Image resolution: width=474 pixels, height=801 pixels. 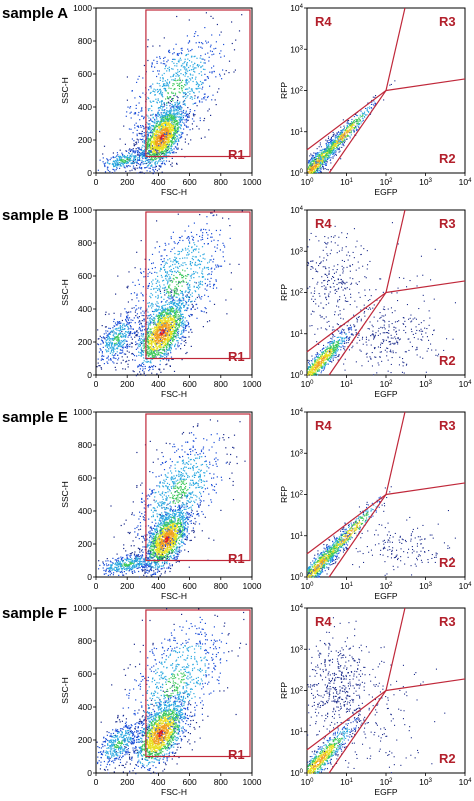 I want to click on x-tick-label: 200, so click(x=127, y=182).